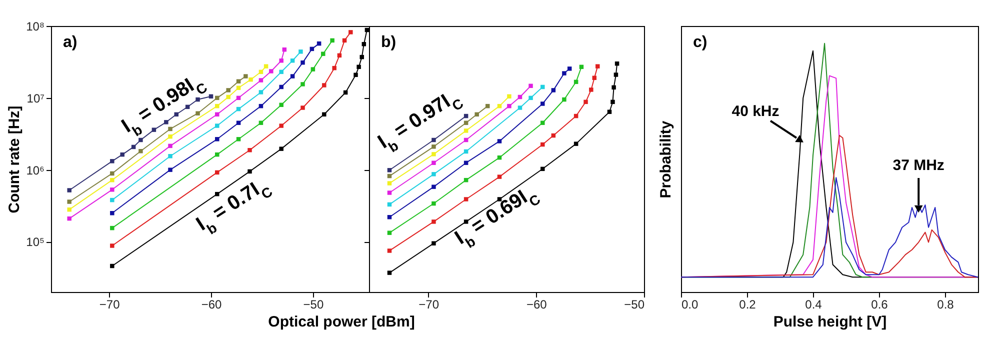 The height and width of the screenshot is (339, 1000). Describe the element at coordinates (945, 305) in the screenshot. I see `x-tick-label: 0.8` at that location.